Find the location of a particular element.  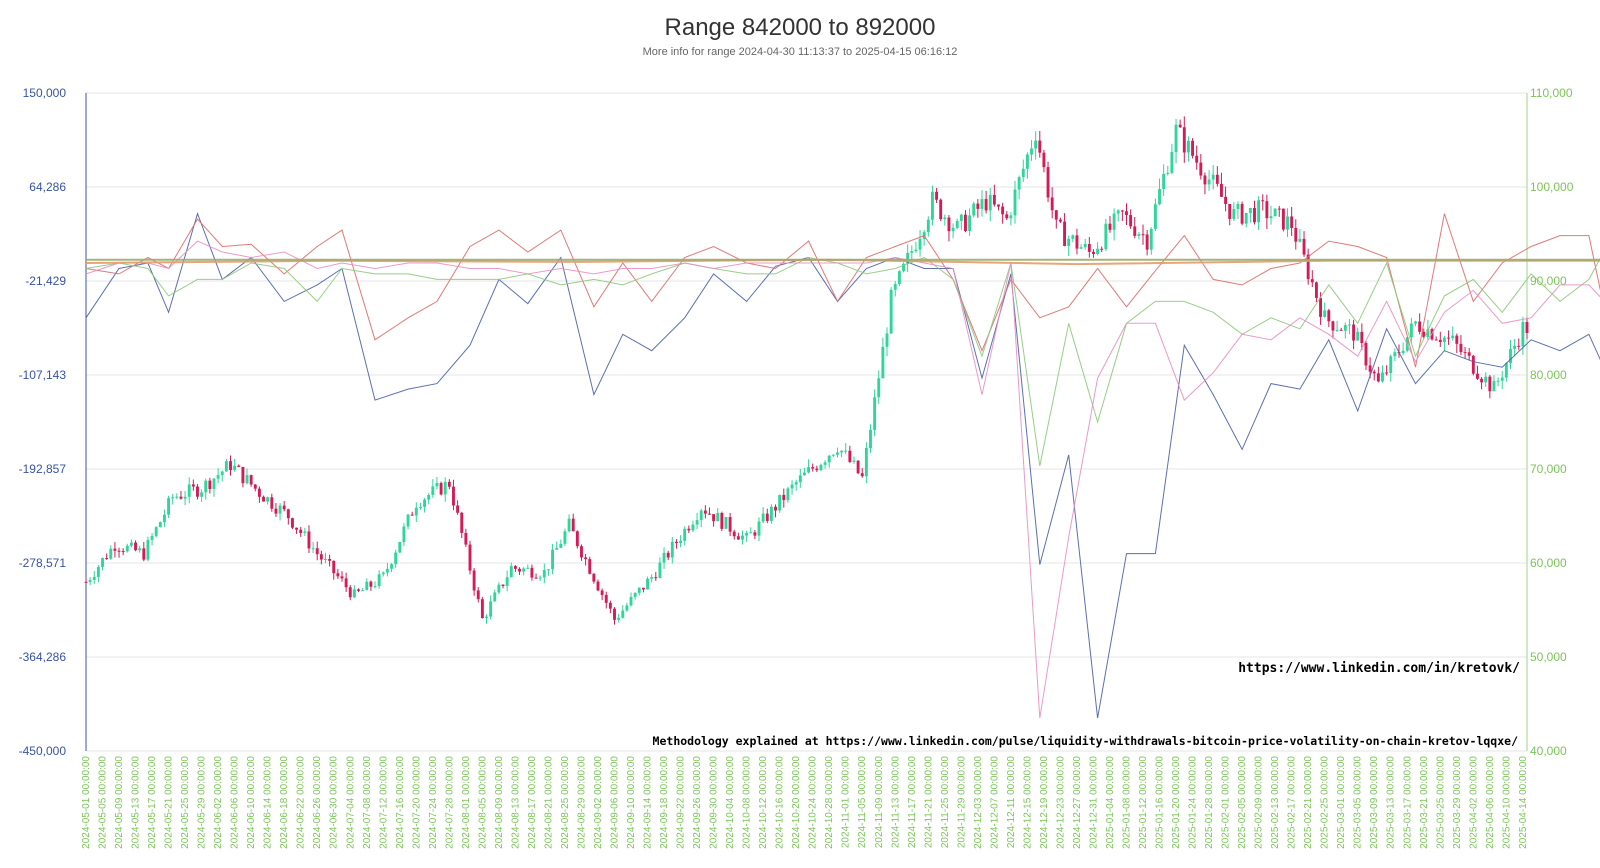

x-tick-label: 2024-05-09 00:00:00 is located at coordinates (119, 802).